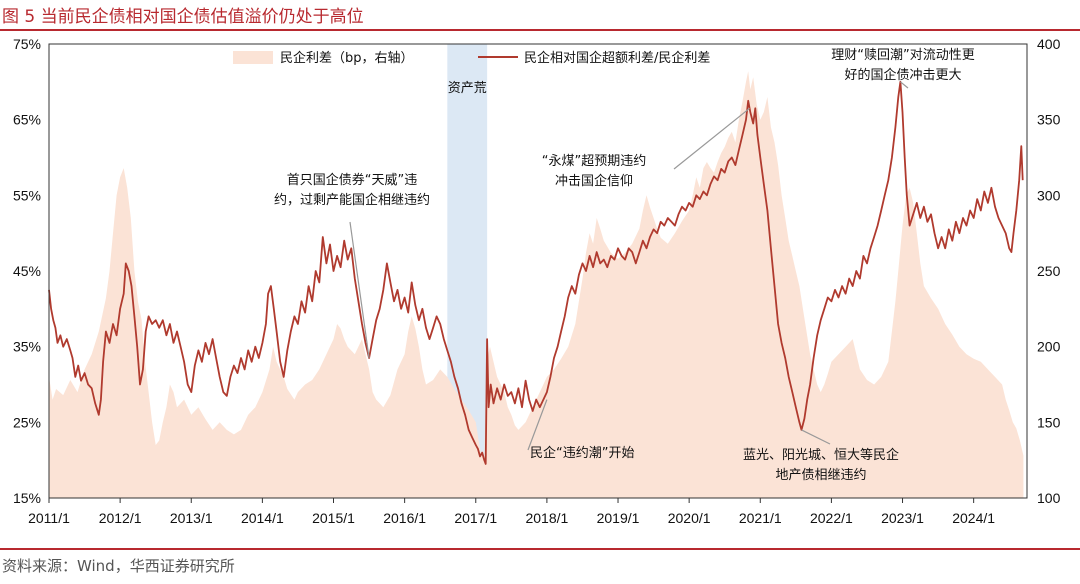 The height and width of the screenshot is (584, 1080). What do you see at coordinates (1049, 271) in the screenshot?
I see `y-right-tick-label: 250` at bounding box center [1049, 271].